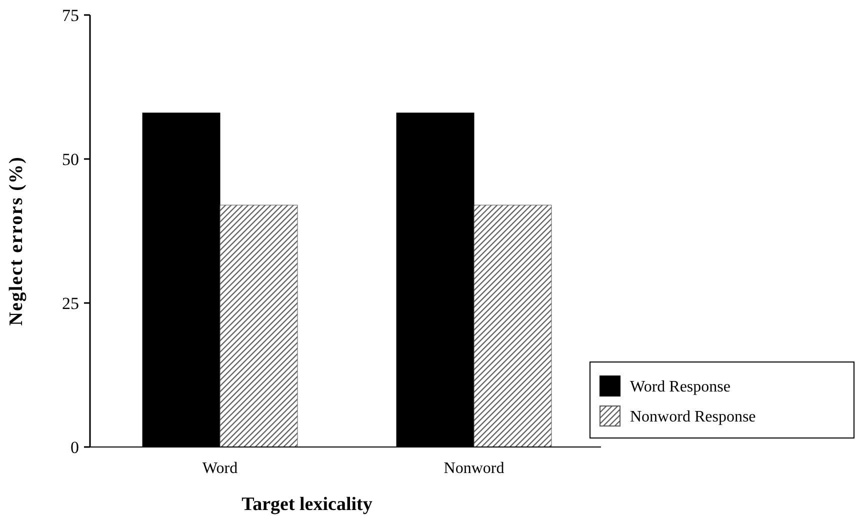 The width and height of the screenshot is (859, 517). Describe the element at coordinates (474, 468) in the screenshot. I see `x-tick-label: Nonword` at that location.